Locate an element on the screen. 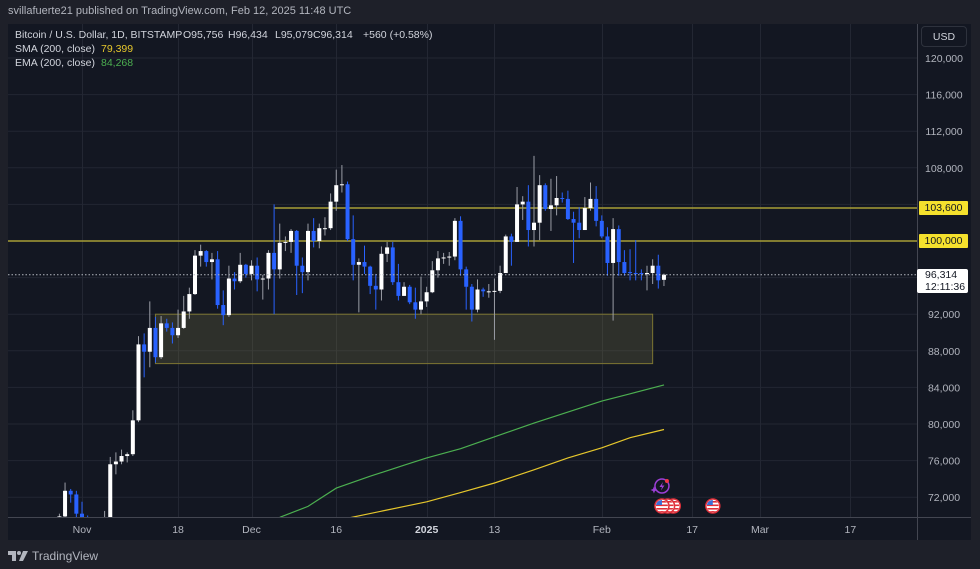 Image resolution: width=980 pixels, height=569 pixels. legend-open: O95,756 is located at coordinates (203, 35).